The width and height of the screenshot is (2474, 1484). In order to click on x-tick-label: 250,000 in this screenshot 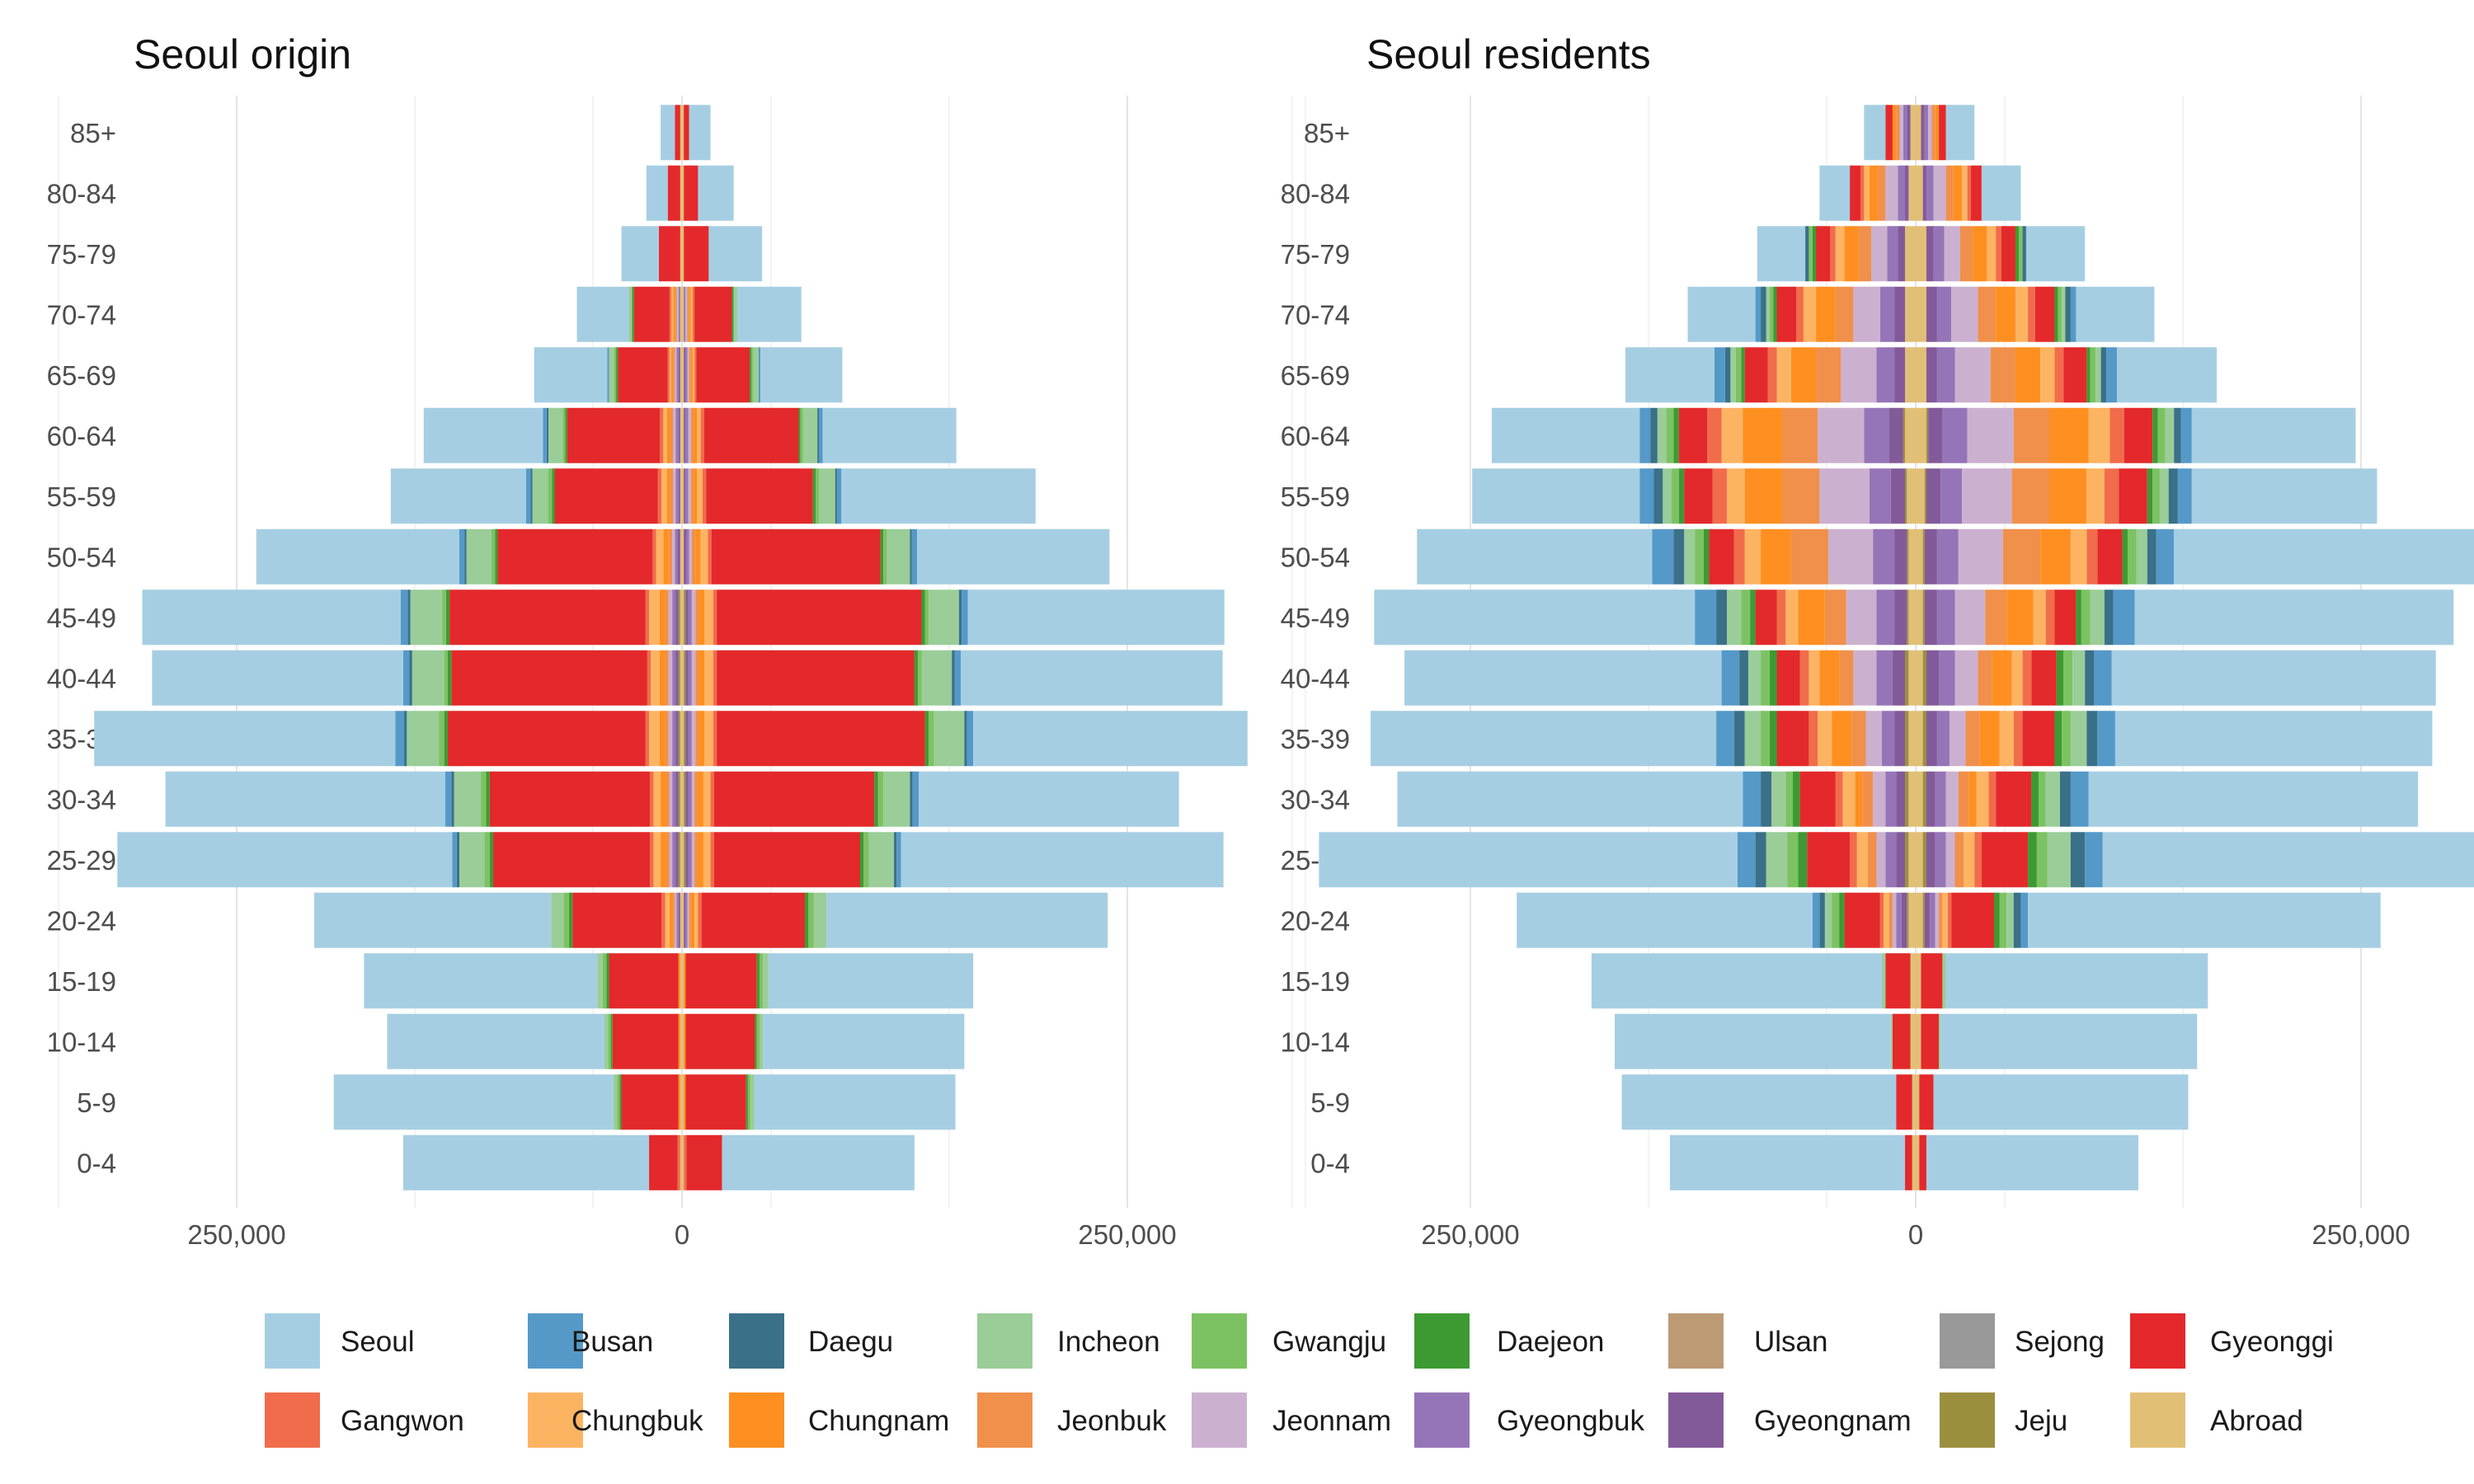, I will do `click(1127, 1234)`.